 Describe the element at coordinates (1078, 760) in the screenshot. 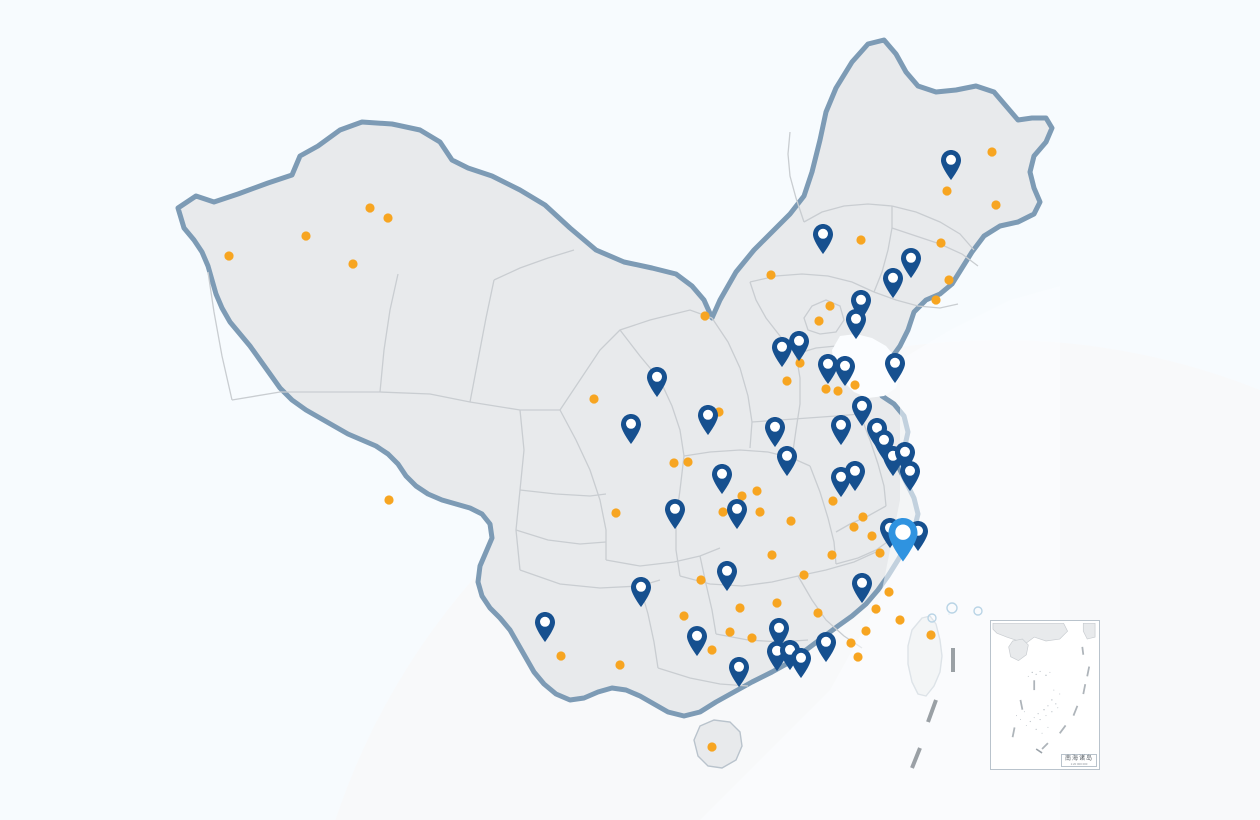

I see `inset-label: 南海诸岛 1:20 000 000` at that location.